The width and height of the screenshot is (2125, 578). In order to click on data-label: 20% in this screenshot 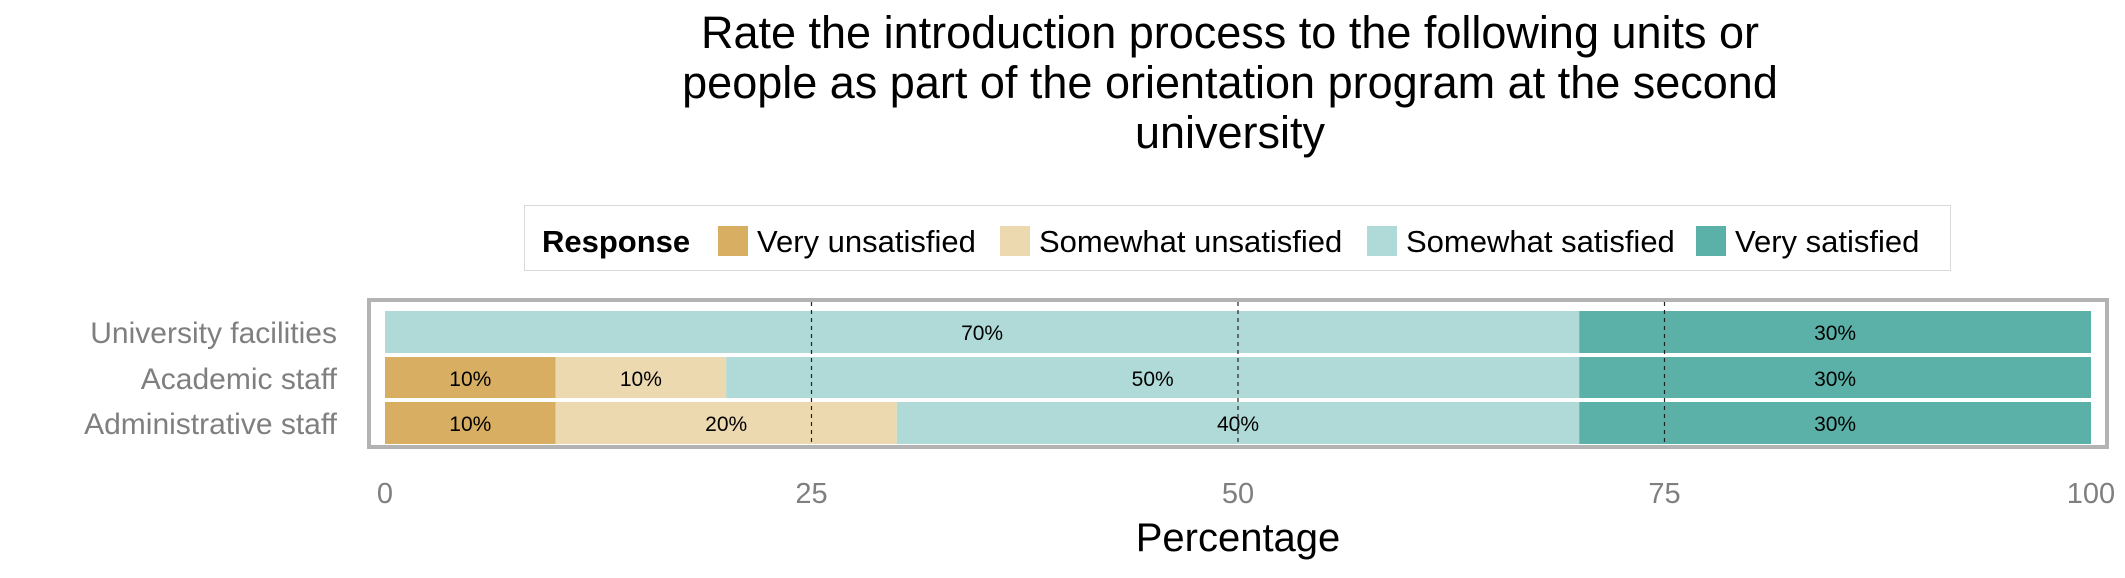, I will do `click(726, 424)`.